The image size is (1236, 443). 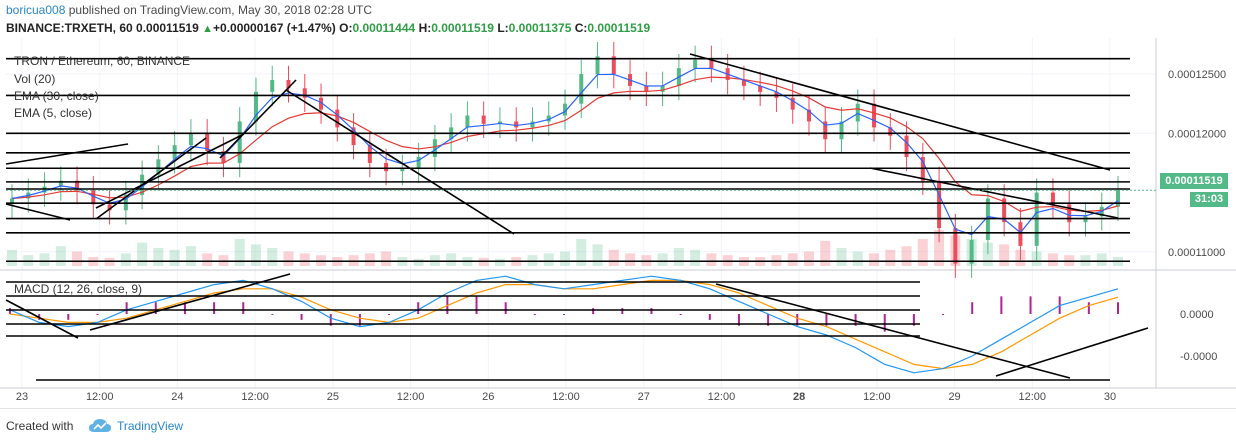 I want to click on created-with-label: Created with, so click(x=40, y=426).